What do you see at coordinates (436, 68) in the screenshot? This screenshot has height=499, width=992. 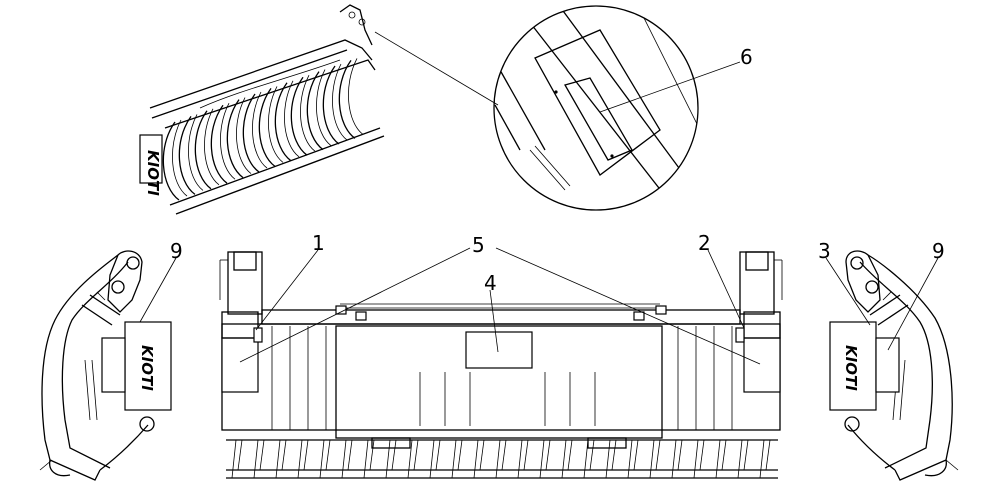 I see `magnifier-leader` at bounding box center [436, 68].